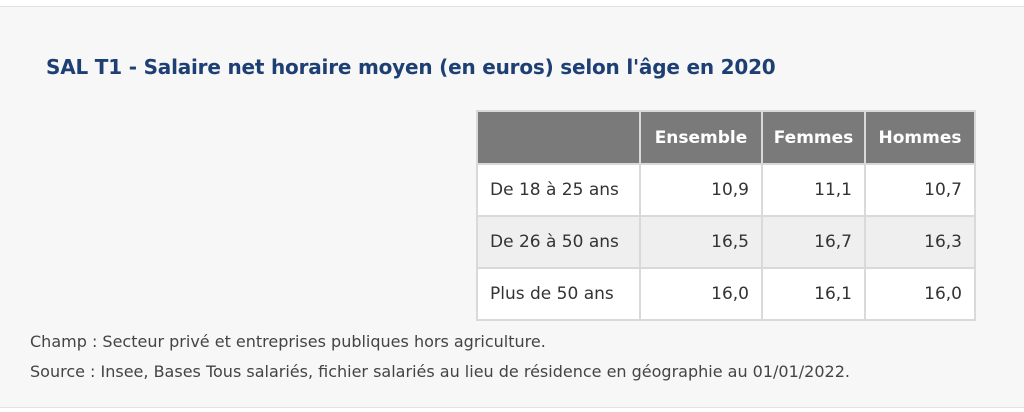 The width and height of the screenshot is (1024, 412). I want to click on table-row: De 26 à 50 ans 16,5 16,7 16,3, so click(726, 242).